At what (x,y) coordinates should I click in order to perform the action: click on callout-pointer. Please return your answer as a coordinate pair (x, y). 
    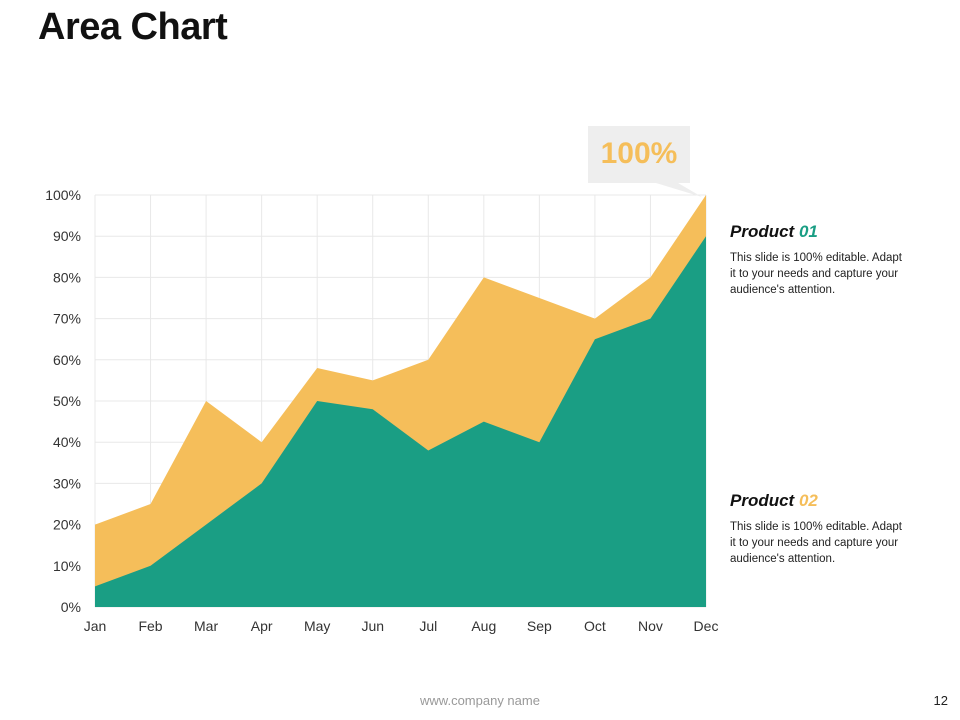
    Looking at the image, I should click on (679, 190).